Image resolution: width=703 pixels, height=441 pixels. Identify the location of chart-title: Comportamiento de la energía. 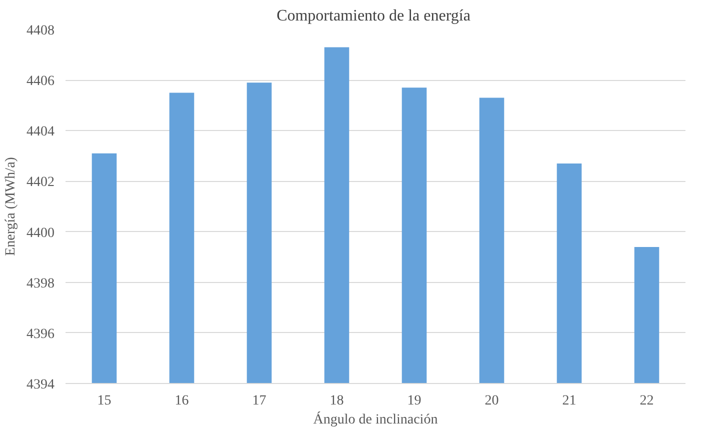
(373, 16).